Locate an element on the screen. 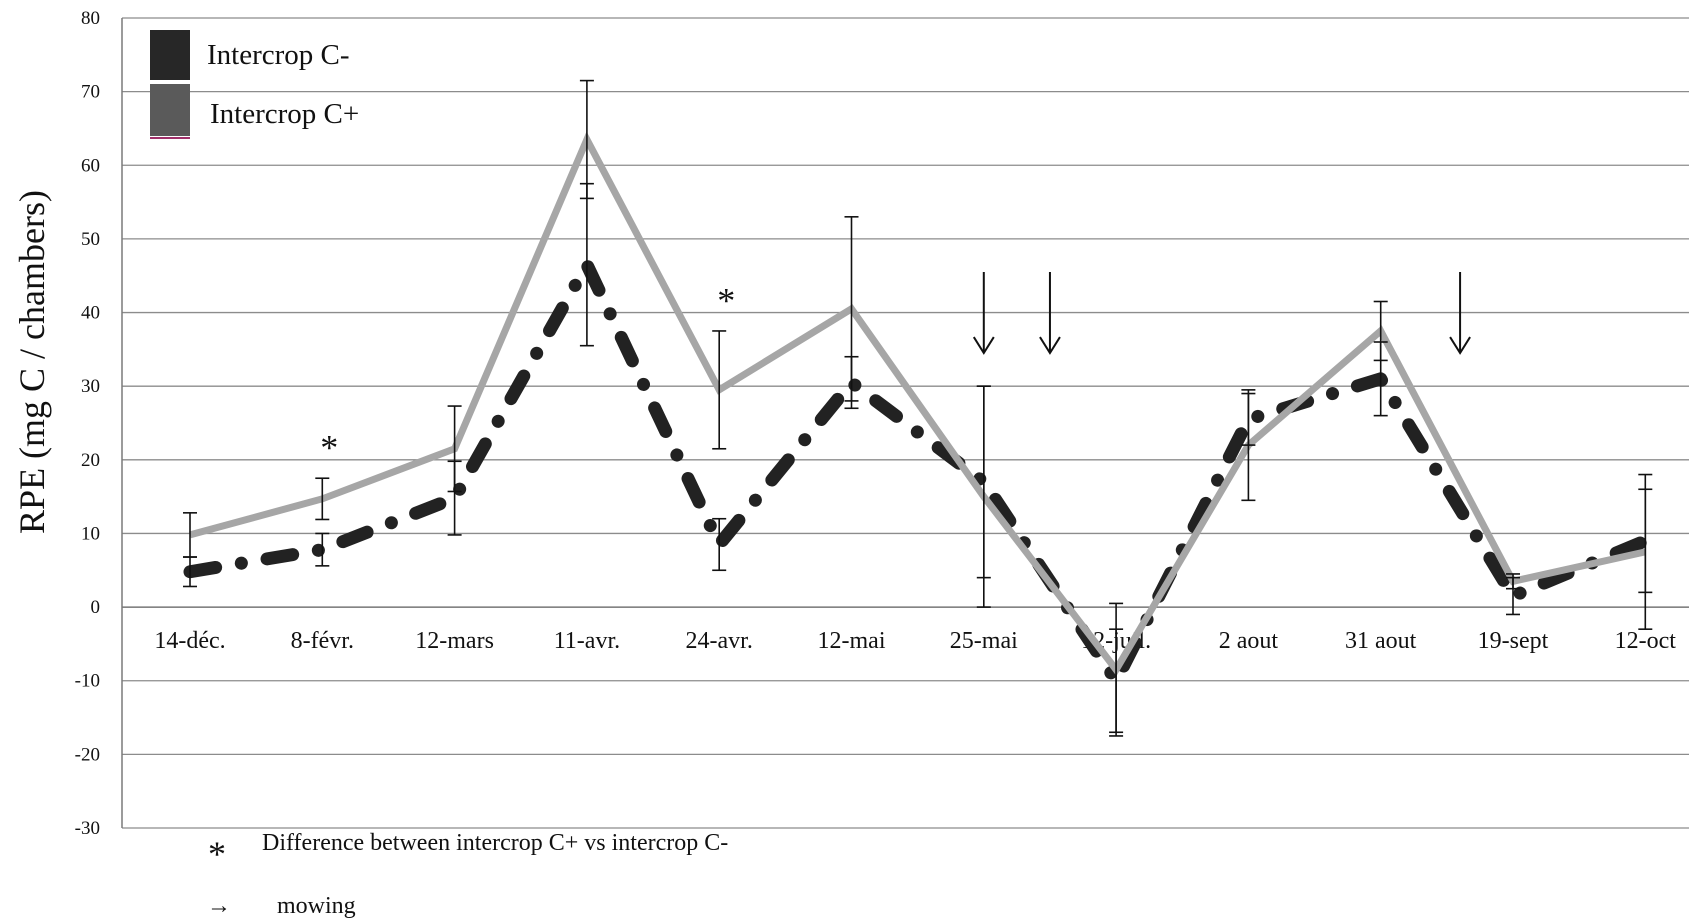 This screenshot has height=922, width=1689. y-tick-label-8: 50 is located at coordinates (90, 239).